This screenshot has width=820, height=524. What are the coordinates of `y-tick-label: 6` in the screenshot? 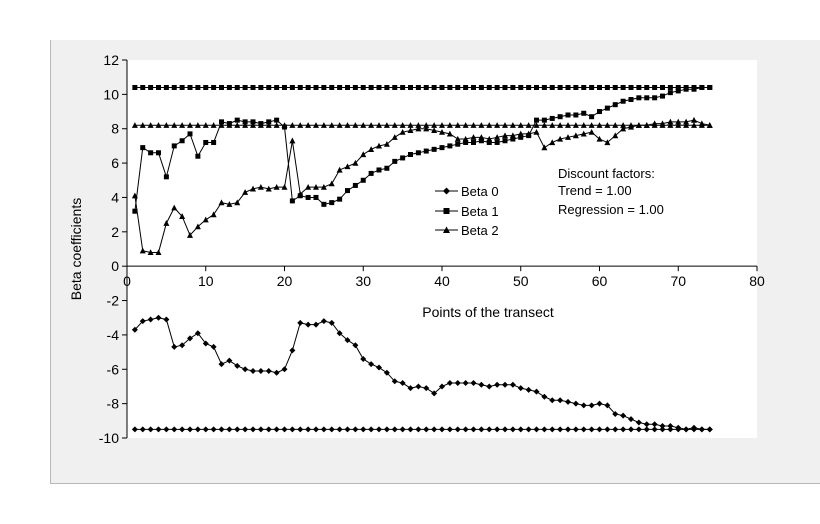 It's located at (115, 163).